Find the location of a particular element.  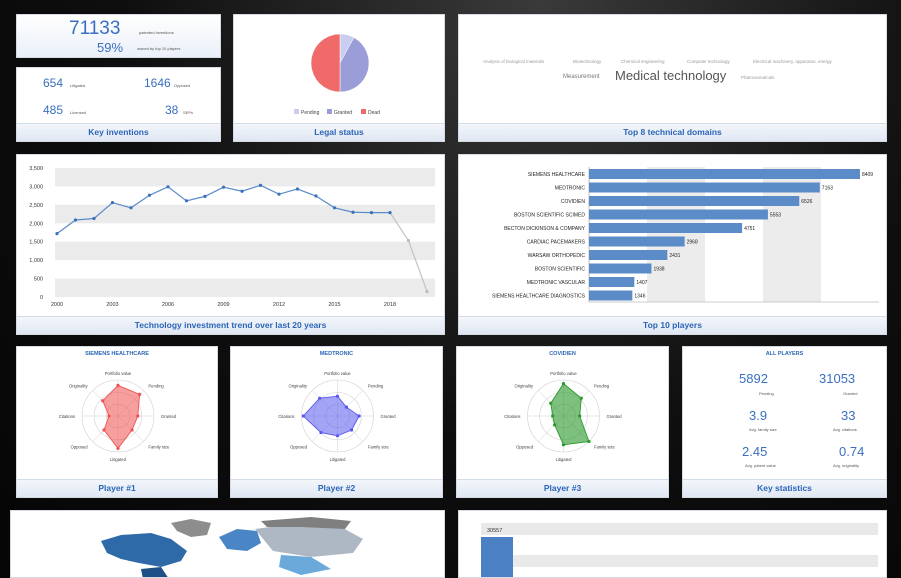

stat-citations-label: Avg. citations is located at coordinates (845, 429).